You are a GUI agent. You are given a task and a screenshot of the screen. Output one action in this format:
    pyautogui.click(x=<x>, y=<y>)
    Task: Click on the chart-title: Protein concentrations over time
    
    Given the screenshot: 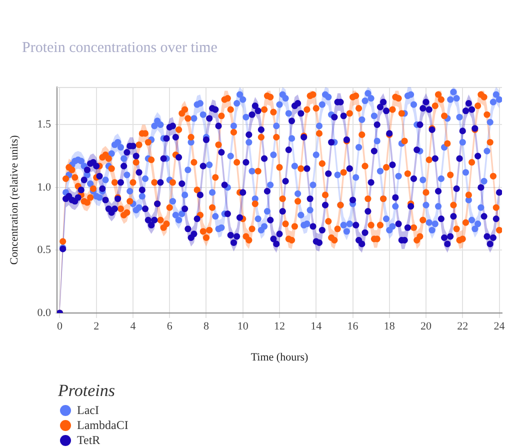 What is the action you would take?
    pyautogui.click(x=120, y=48)
    